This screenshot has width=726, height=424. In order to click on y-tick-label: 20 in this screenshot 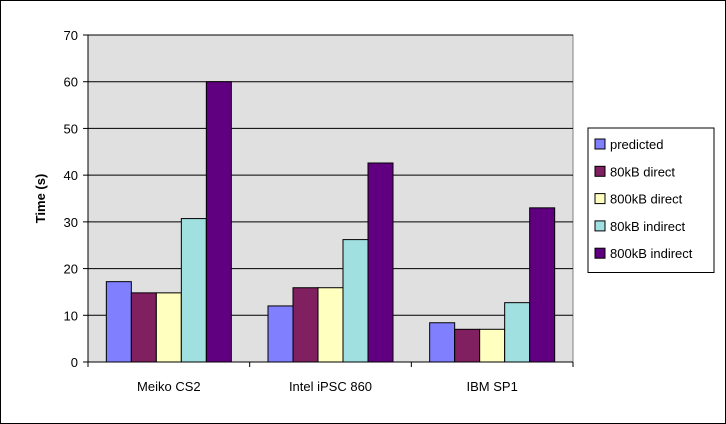, I will do `click(71, 269)`.